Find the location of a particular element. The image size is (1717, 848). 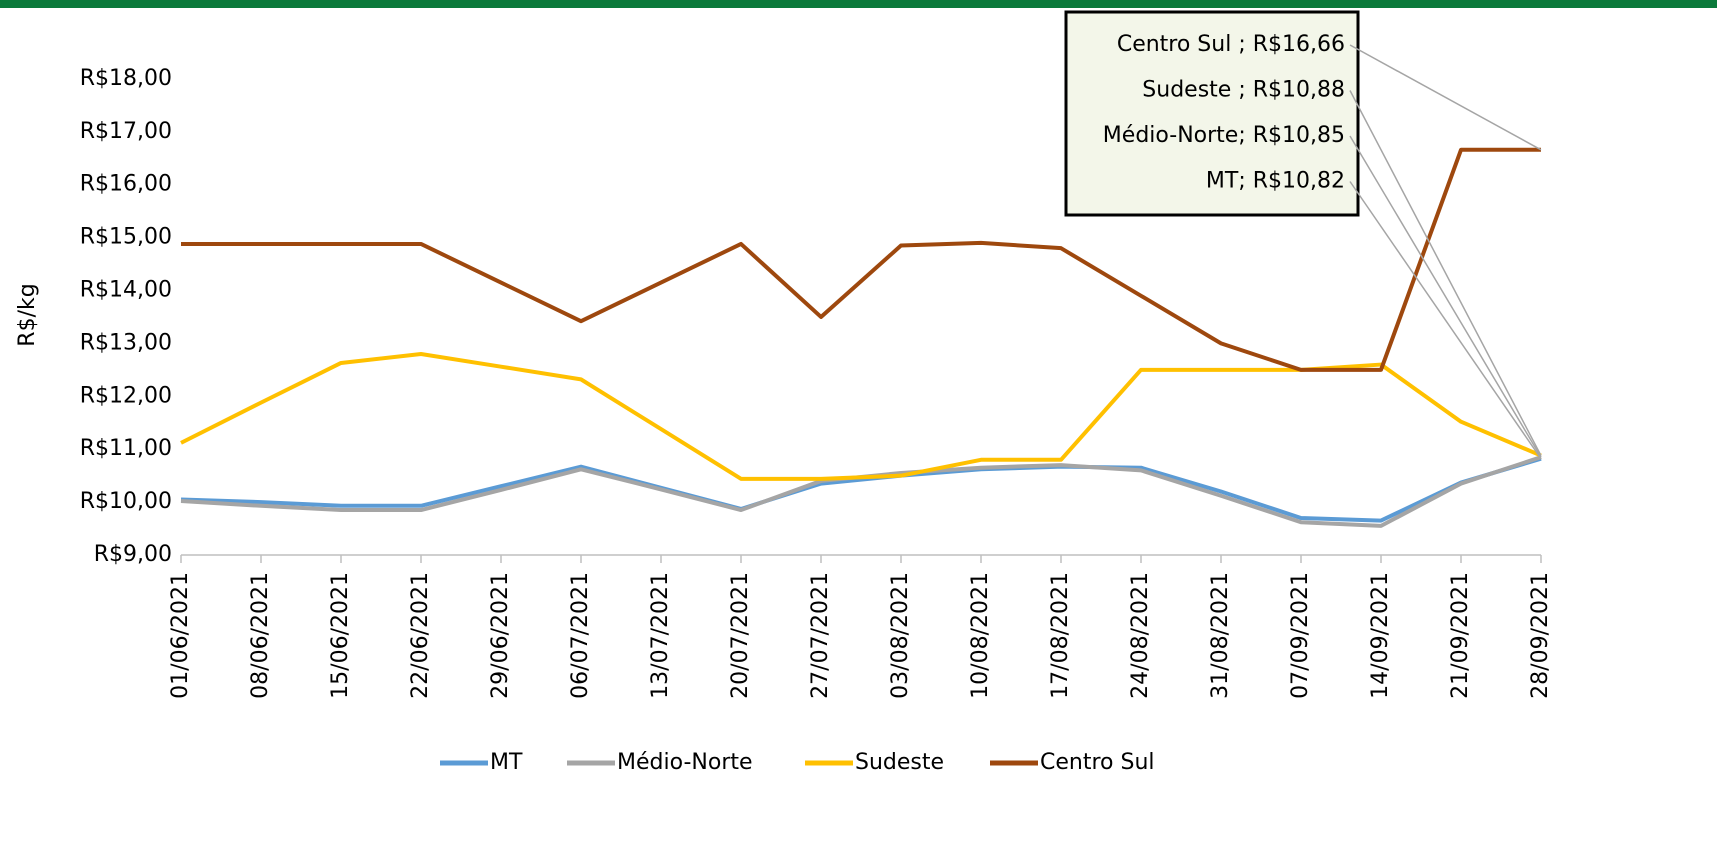

data-label: Médio-Norte; R$10,85 is located at coordinates (1224, 135).